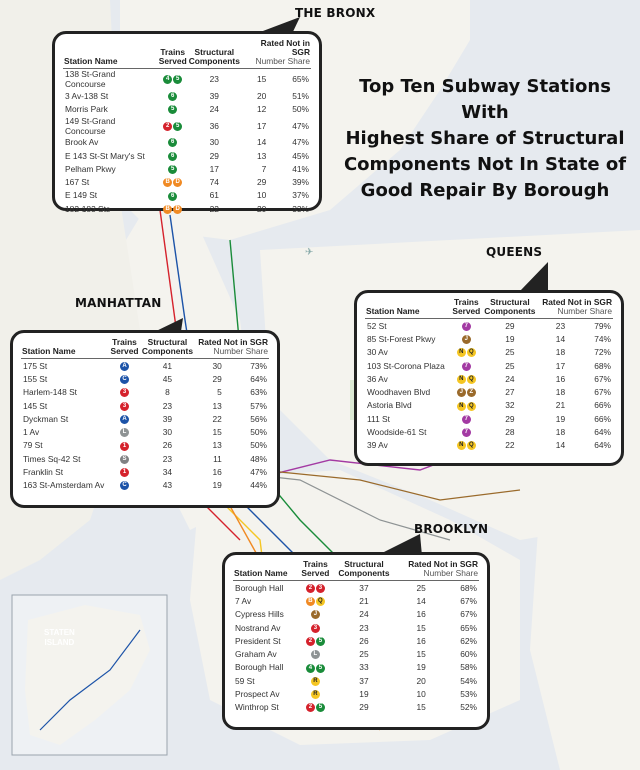 The image size is (640, 770). What do you see at coordinates (35, 378) in the screenshot?
I see `station-name: 155 St` at bounding box center [35, 378].